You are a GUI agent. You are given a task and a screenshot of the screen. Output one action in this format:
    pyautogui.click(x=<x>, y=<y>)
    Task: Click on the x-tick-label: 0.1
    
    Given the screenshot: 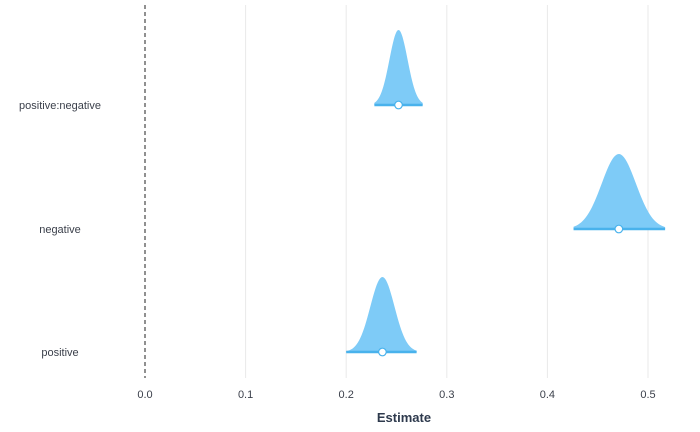 What is the action you would take?
    pyautogui.click(x=245, y=395)
    